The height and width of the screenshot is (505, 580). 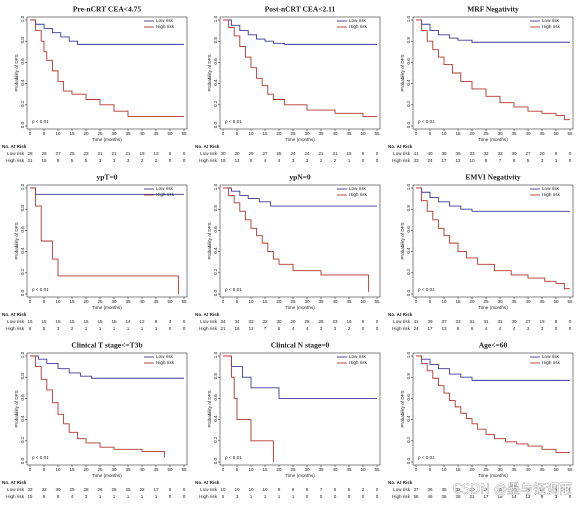 What do you see at coordinates (363, 133) in the screenshot?
I see `x-tick-label: 50` at bounding box center [363, 133].